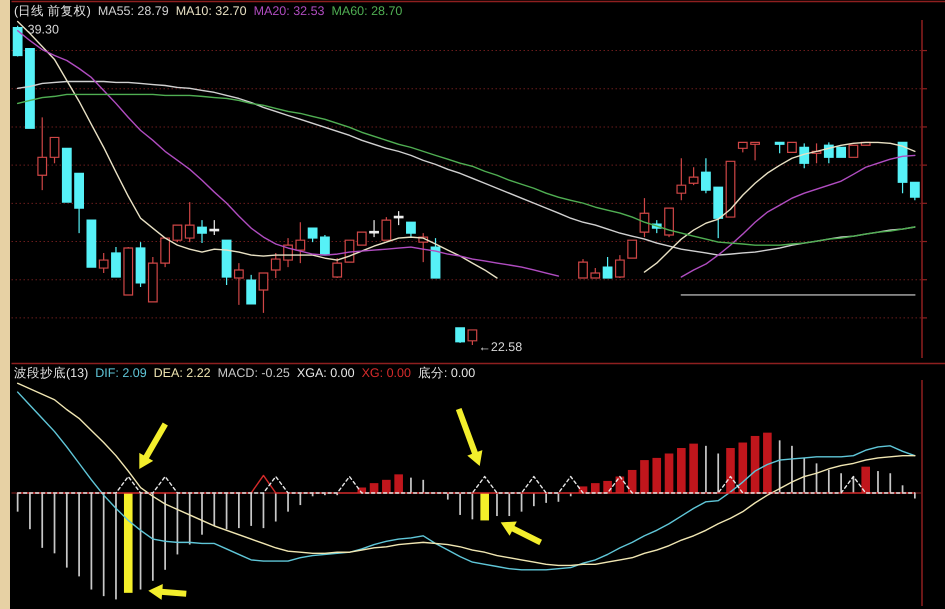 The height and width of the screenshot is (609, 945). Describe the element at coordinates (289, 11) in the screenshot. I see `text: MA20: 32.53` at that location.